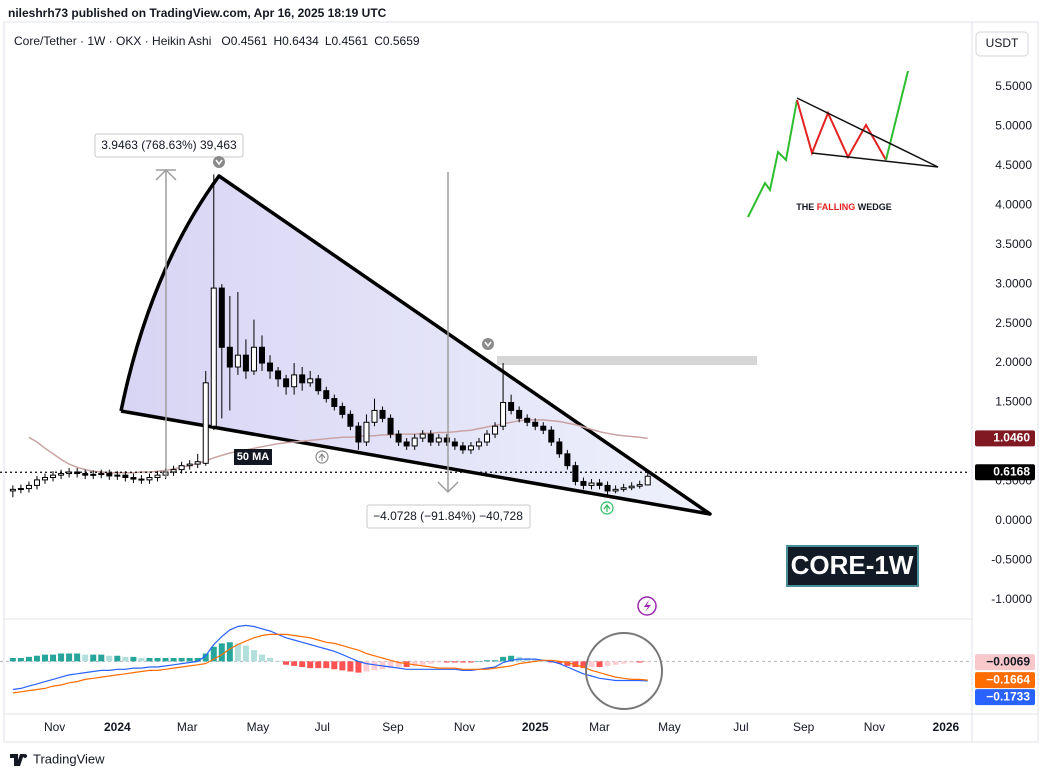 Image resolution: width=1044 pixels, height=777 pixels. Describe the element at coordinates (1013, 362) in the screenshot. I see `y-tick-label: 2.0000` at that location.